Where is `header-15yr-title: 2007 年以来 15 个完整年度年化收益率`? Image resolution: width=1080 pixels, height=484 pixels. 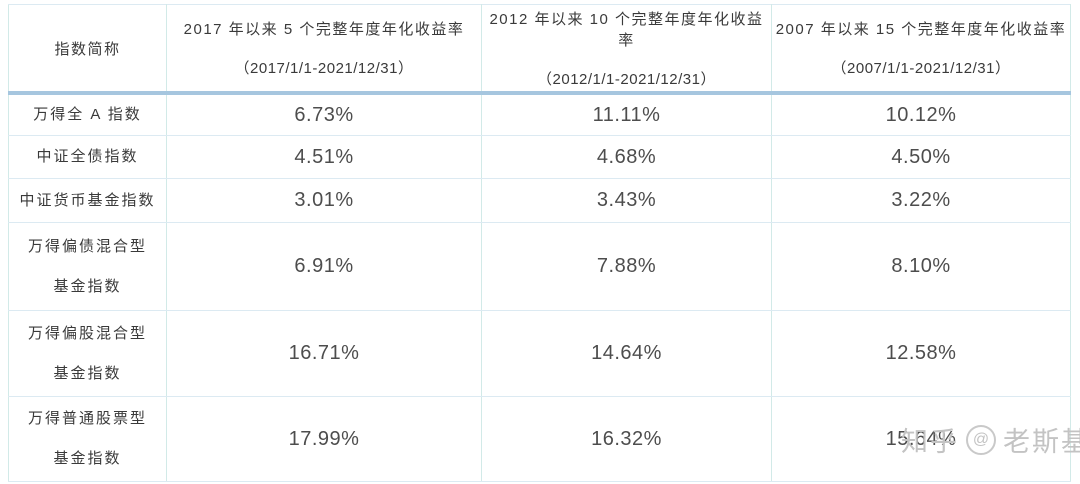 header-15yr-title: 2007 年以来 15 个完整年度年化收益率 is located at coordinates (921, 29).